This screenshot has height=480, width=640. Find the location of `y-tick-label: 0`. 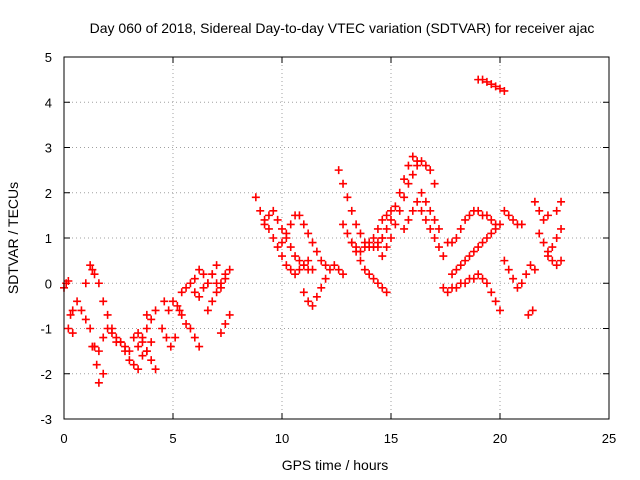

y-tick-label: 0 is located at coordinates (48, 283).